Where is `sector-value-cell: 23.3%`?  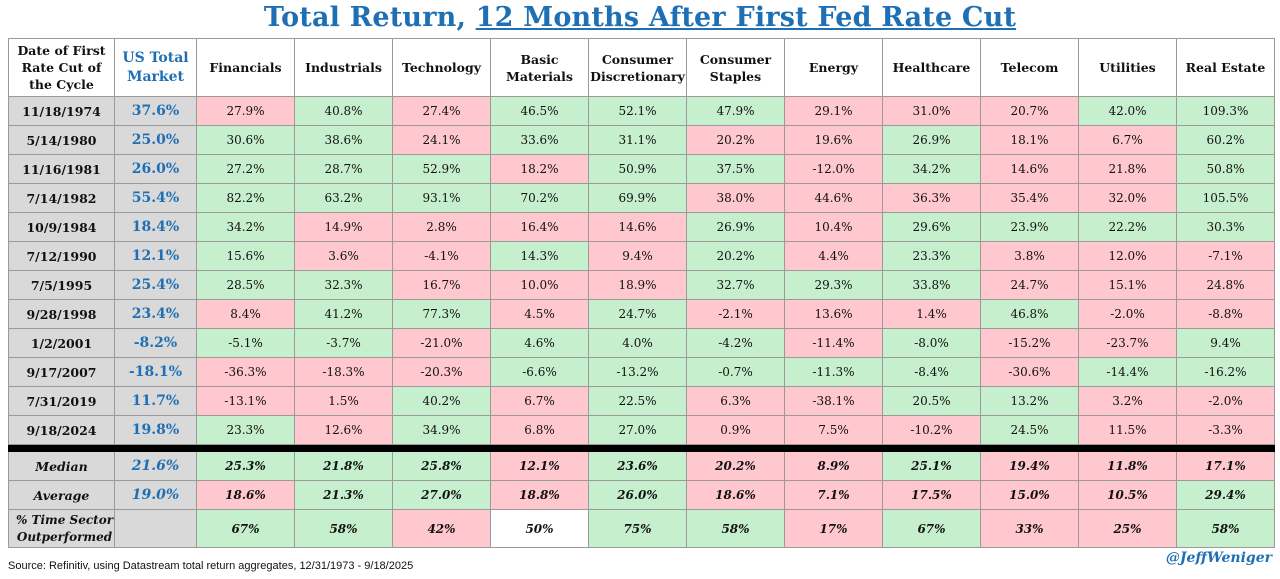
sector-value-cell: 23.3% is located at coordinates (931, 256).